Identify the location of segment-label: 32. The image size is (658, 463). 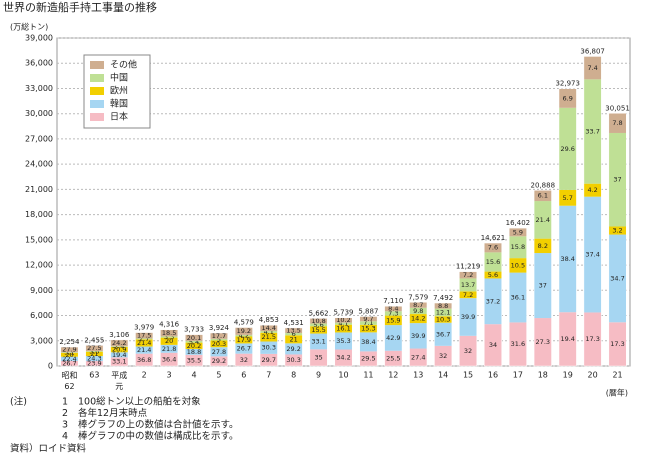
(244, 360).